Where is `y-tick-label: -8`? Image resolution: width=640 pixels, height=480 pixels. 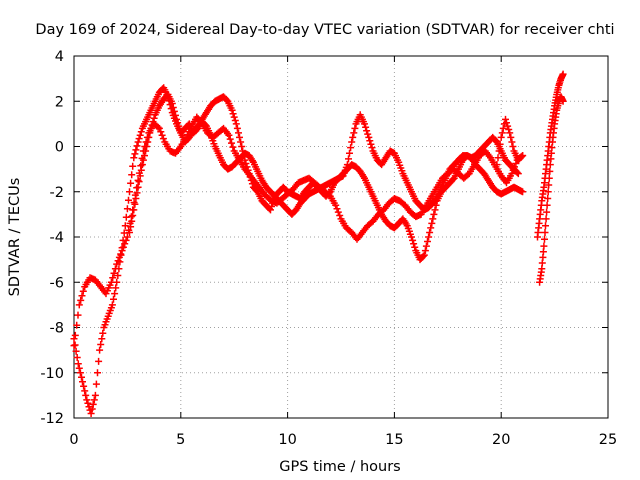
y-tick-label: -8 is located at coordinates (57, 329).